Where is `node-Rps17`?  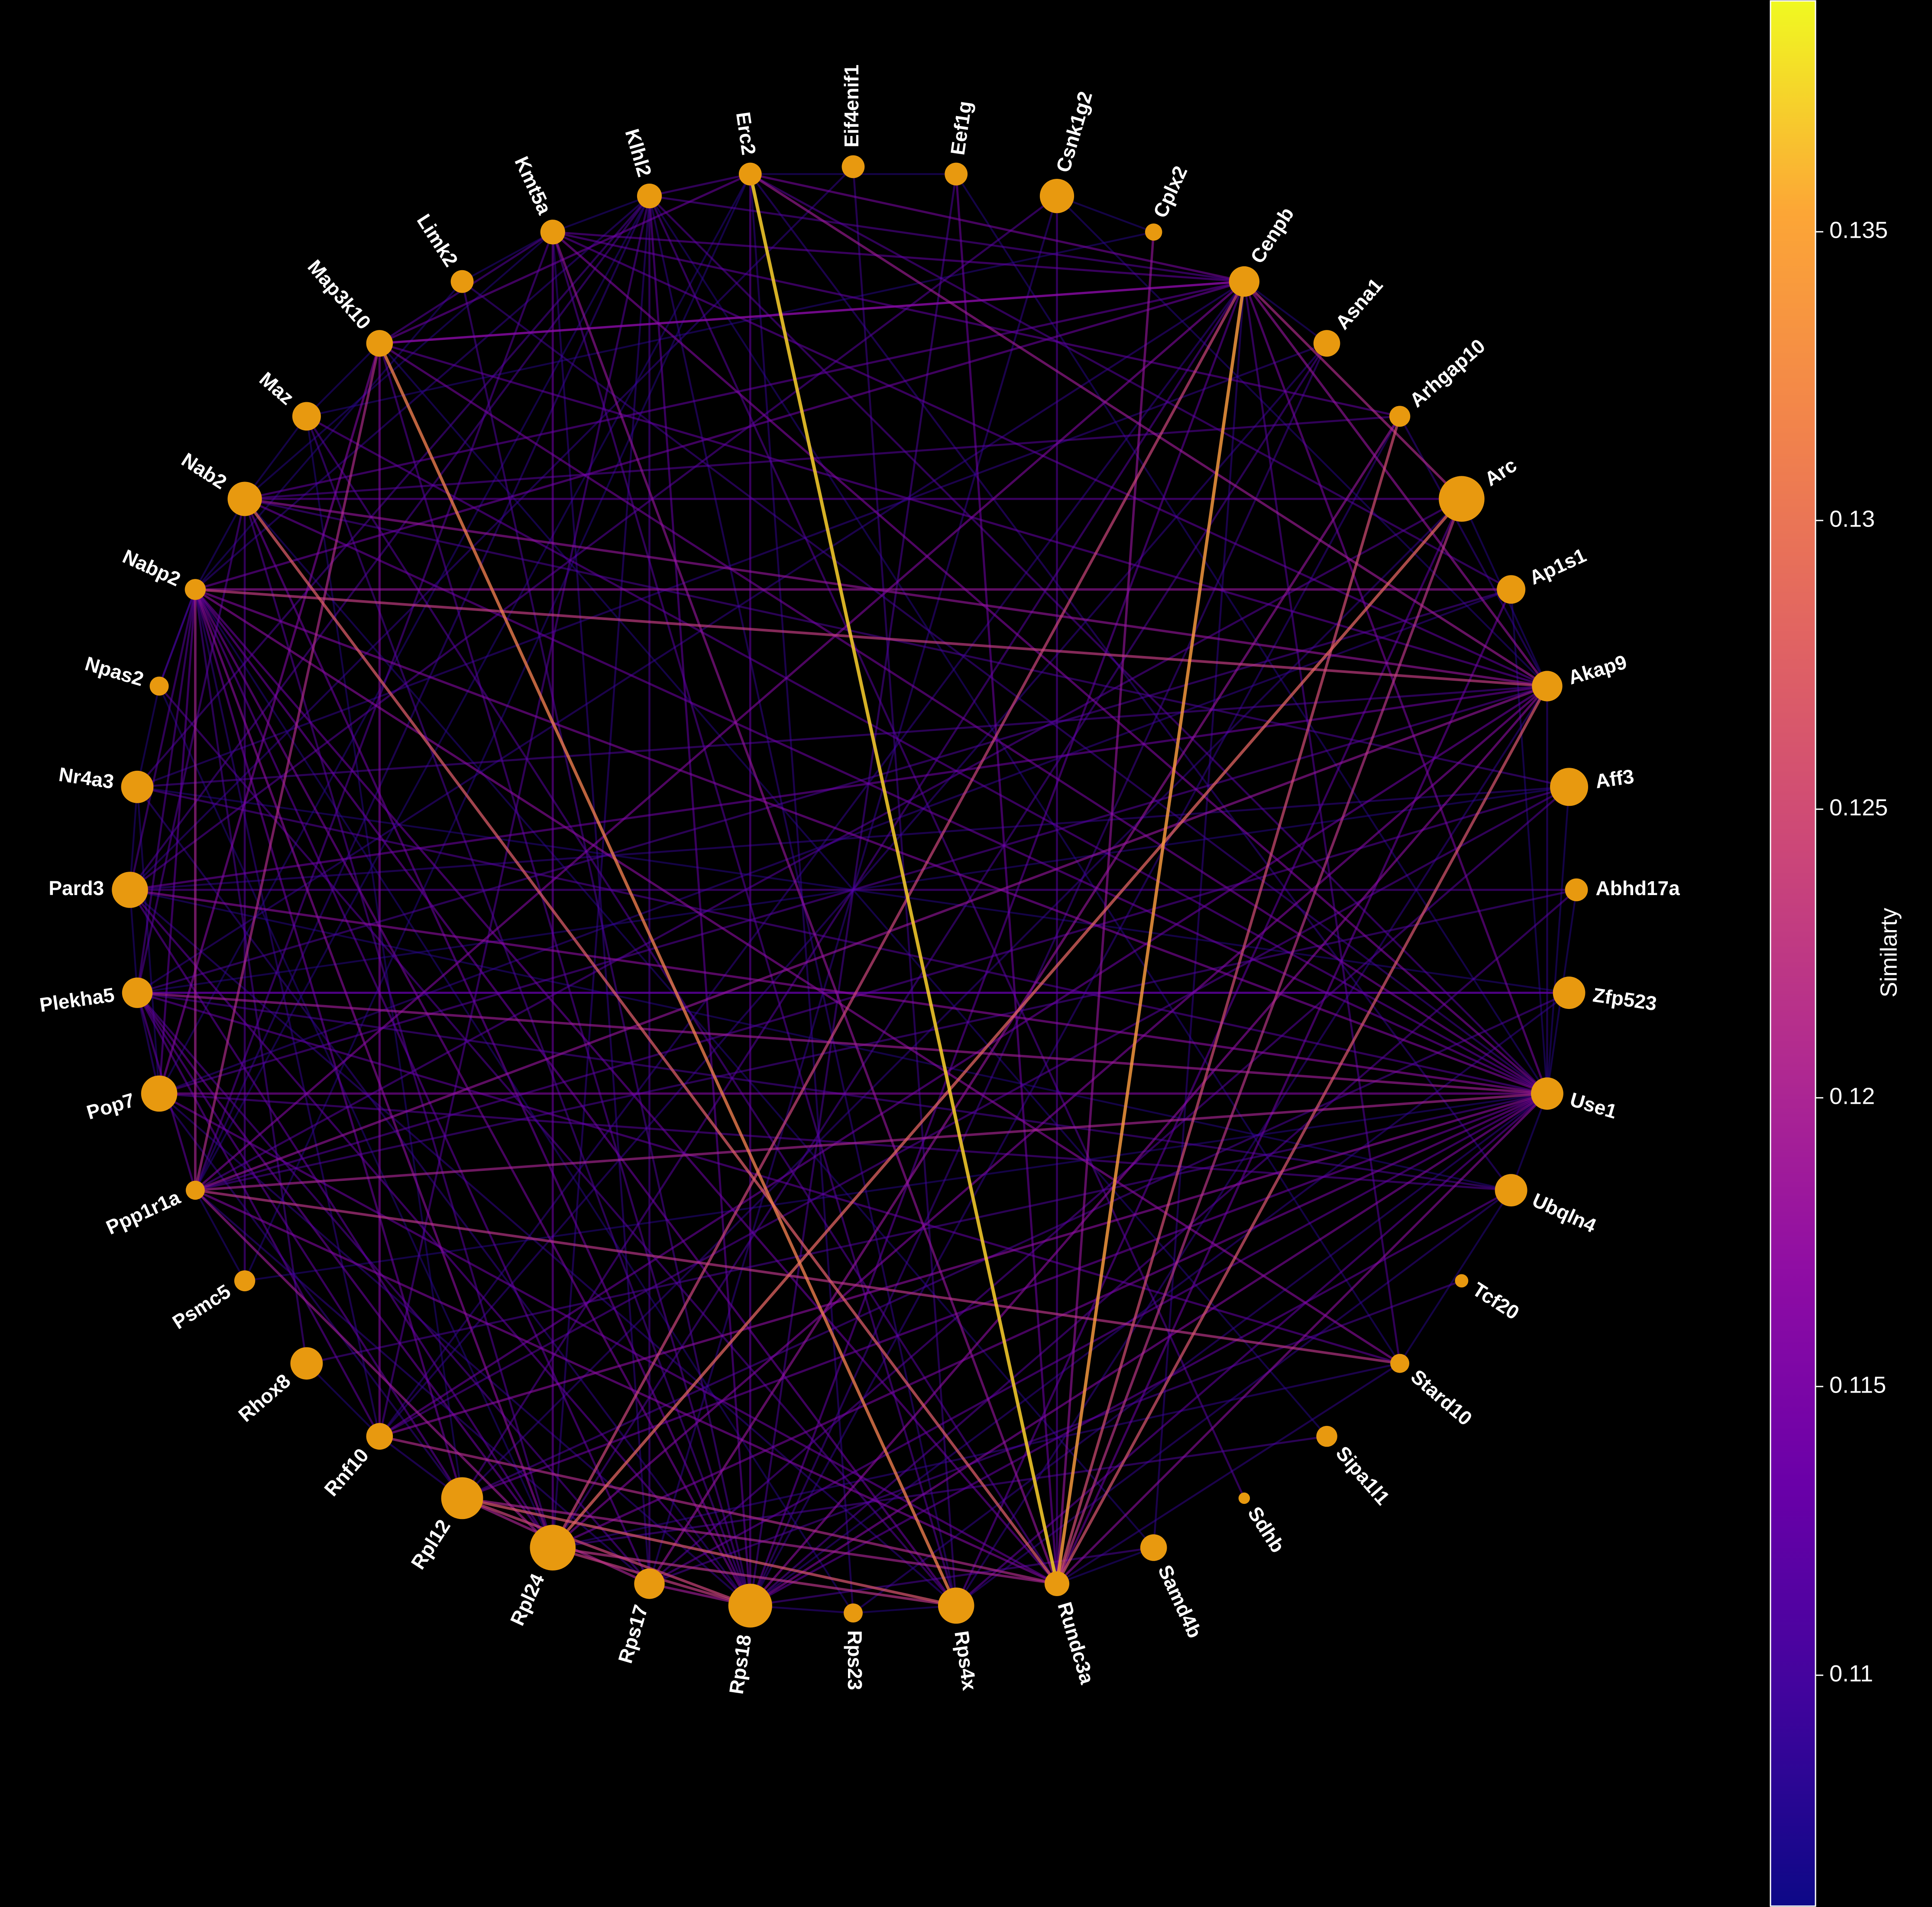 node-Rps17 is located at coordinates (649, 1583).